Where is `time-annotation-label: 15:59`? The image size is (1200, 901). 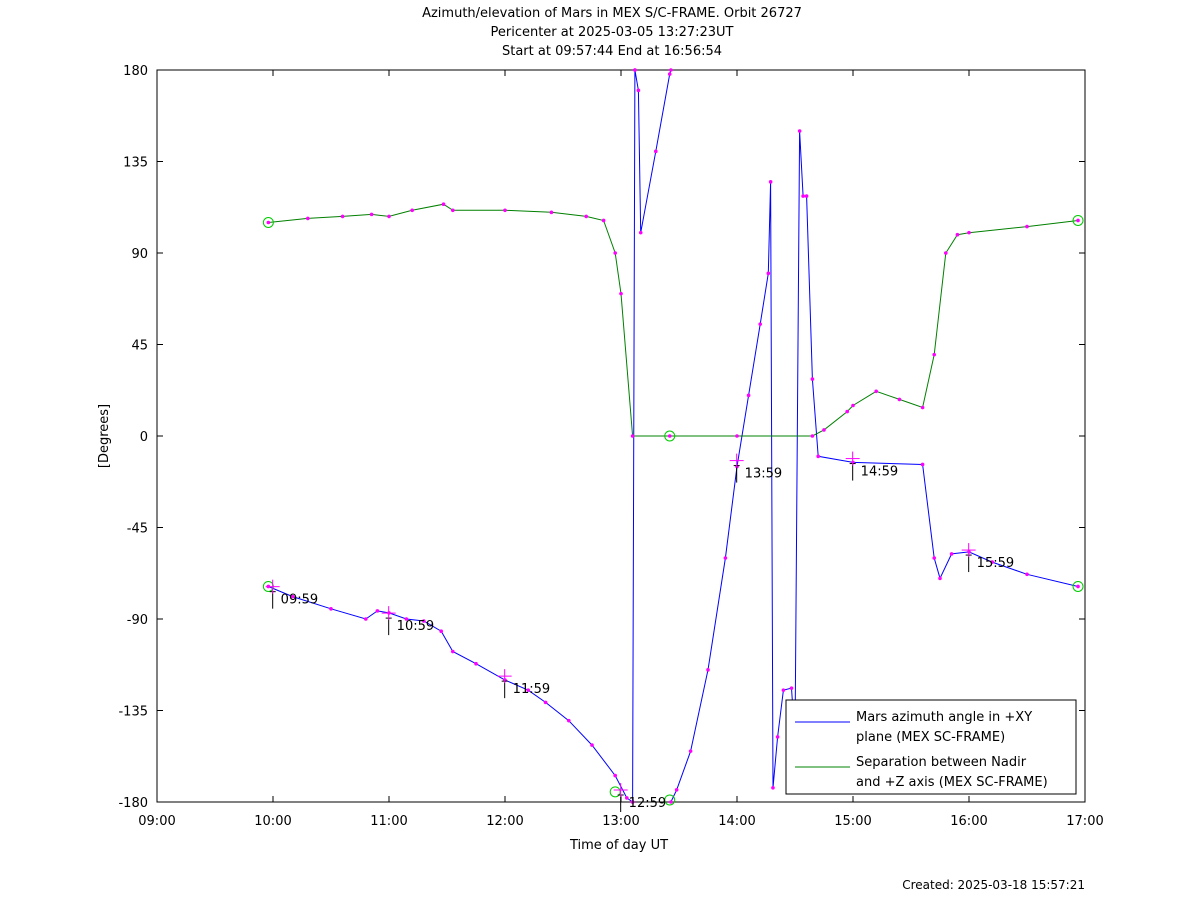 time-annotation-label: 15:59 is located at coordinates (995, 563).